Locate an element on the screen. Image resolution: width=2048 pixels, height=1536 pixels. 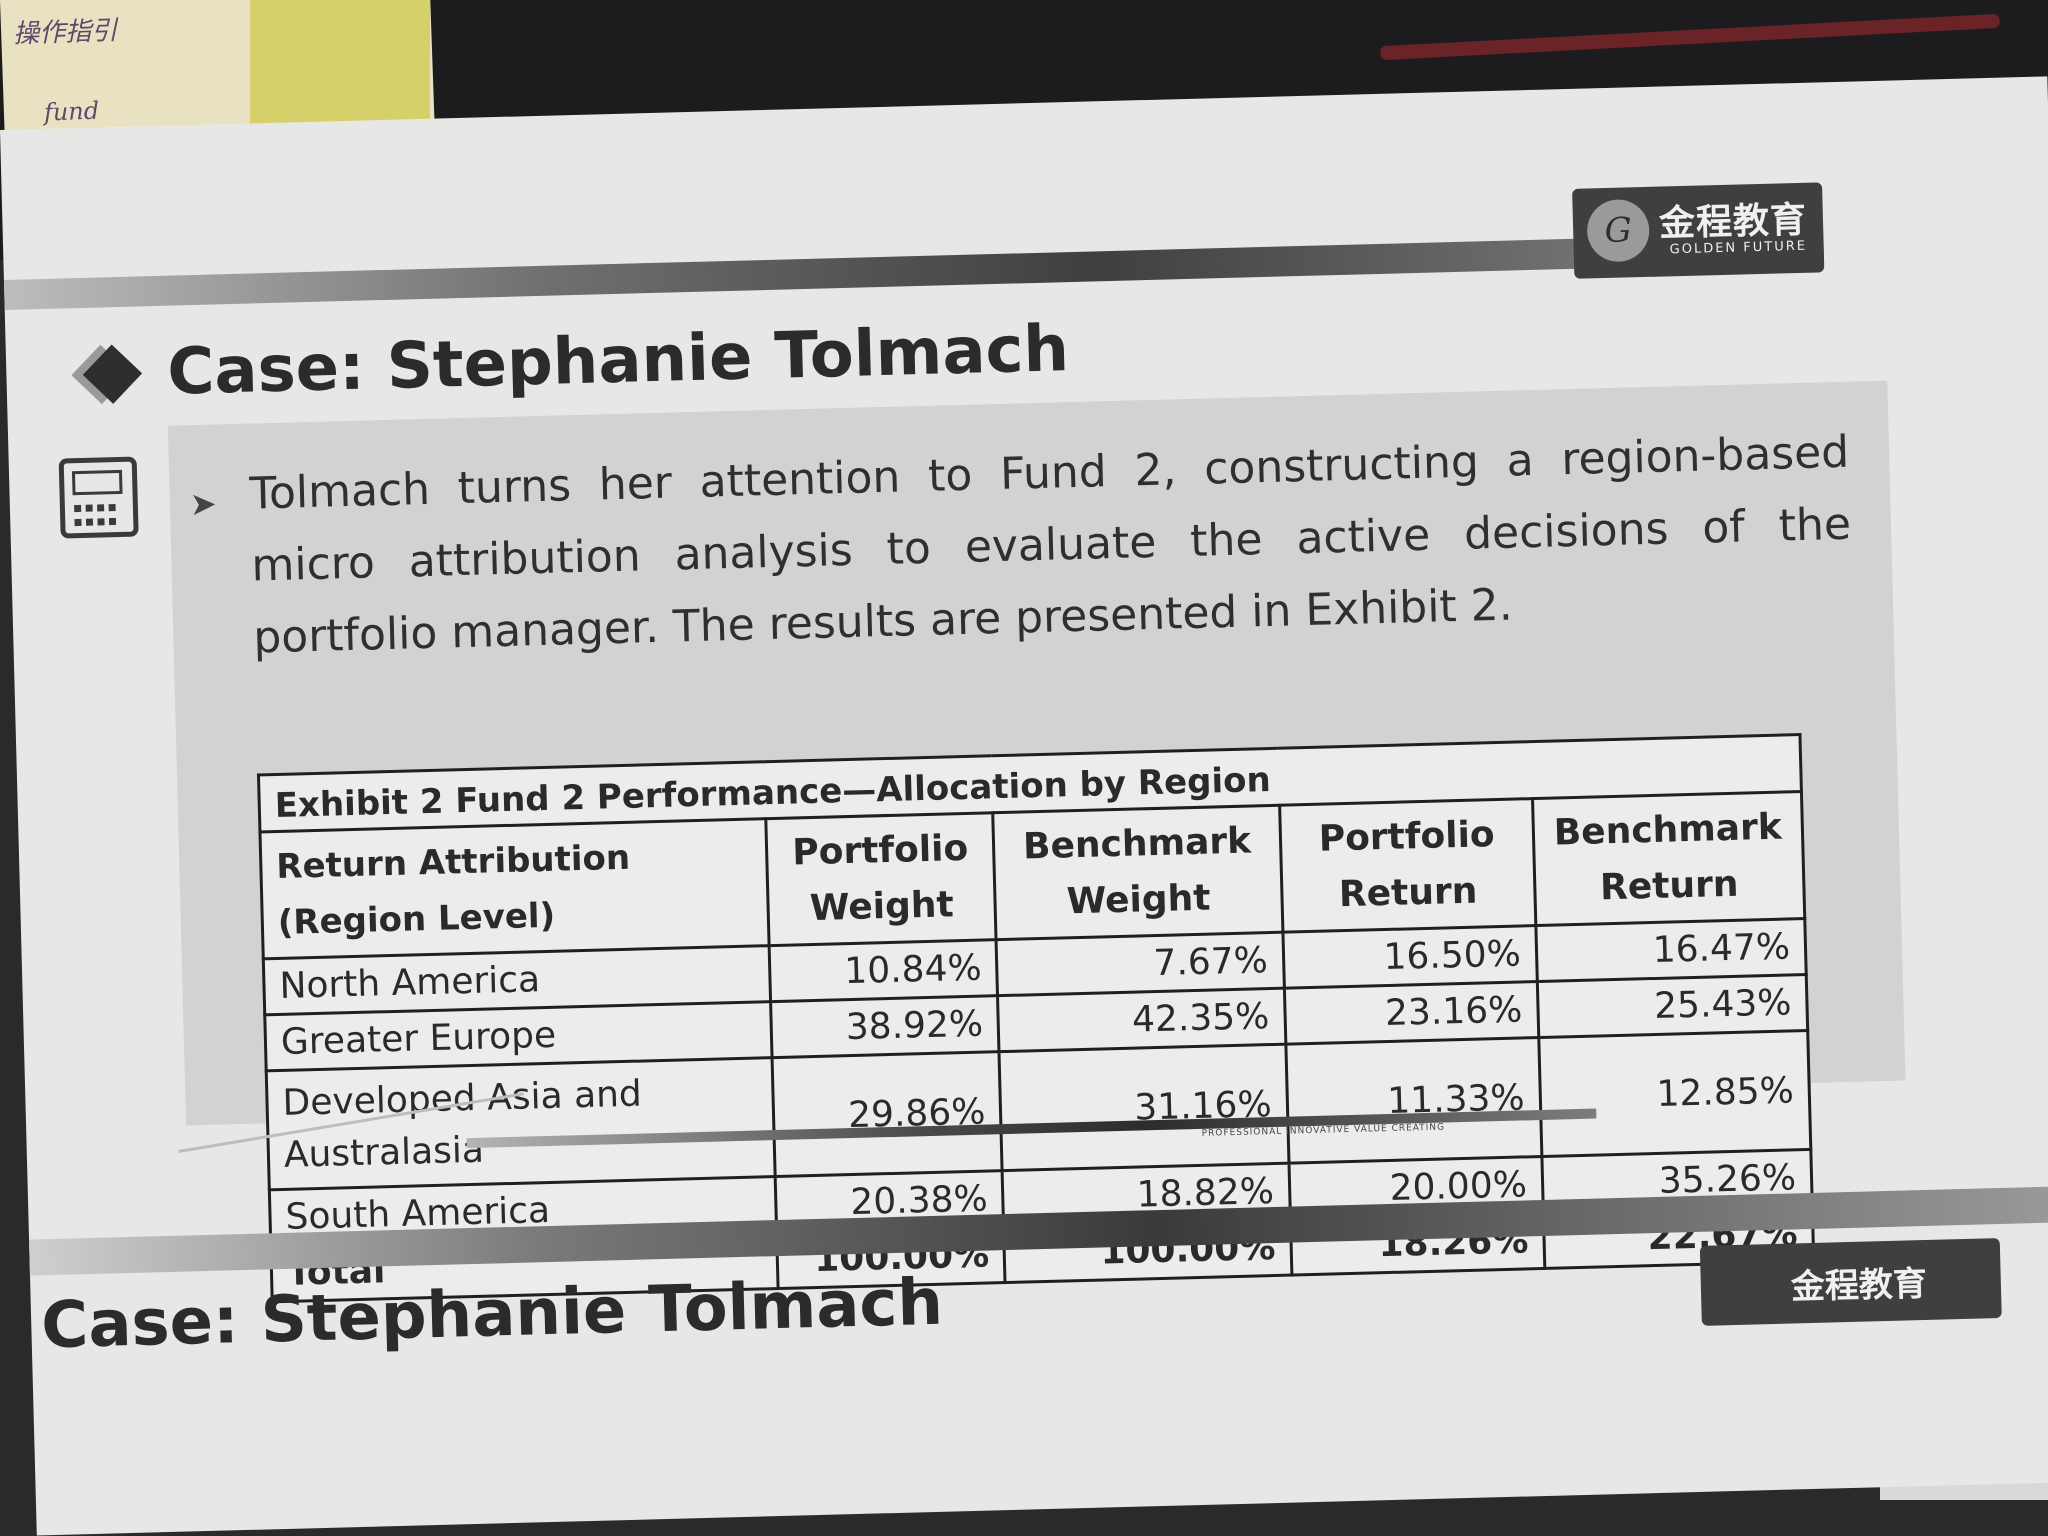
title-row: Case: Stephanie Tolmach is located at coordinates (576, 362).